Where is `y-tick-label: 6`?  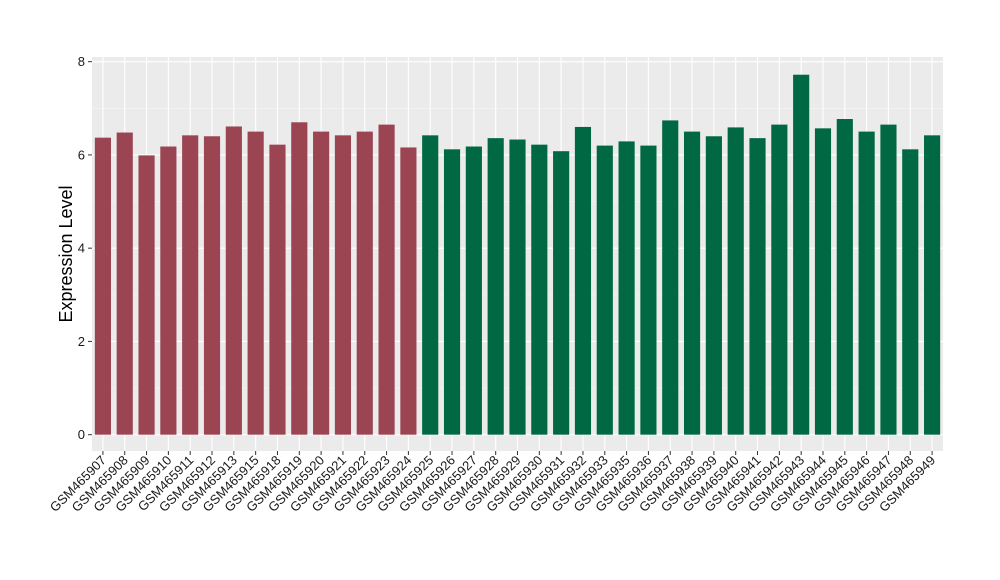 y-tick-label: 6 is located at coordinates (81, 154).